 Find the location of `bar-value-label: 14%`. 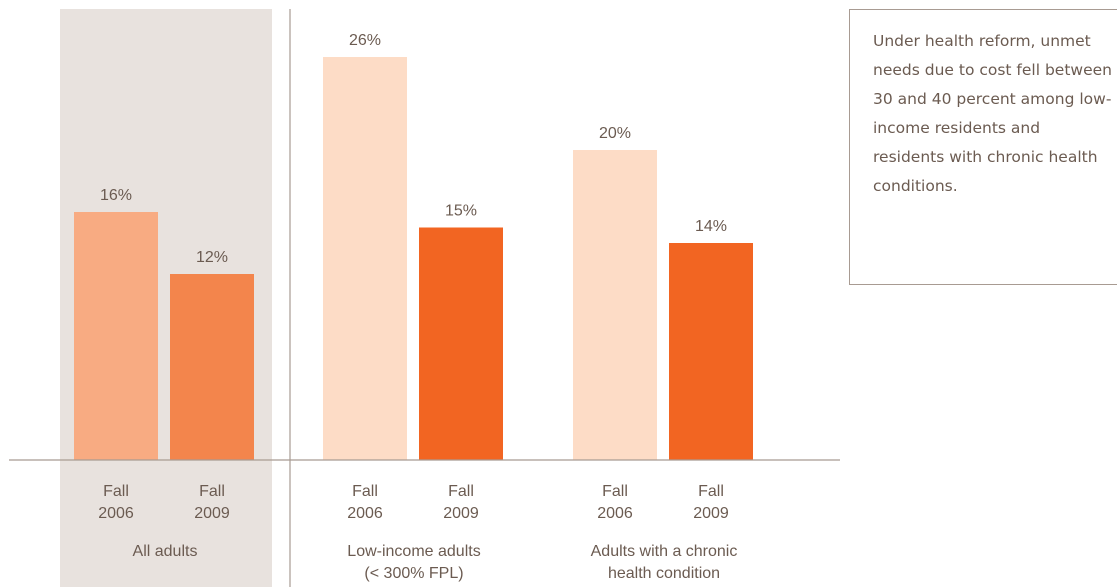

bar-value-label: 14% is located at coordinates (711, 226).